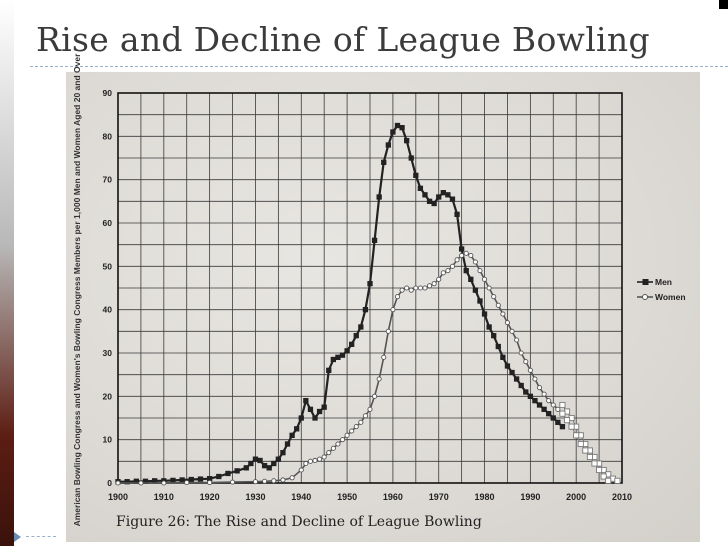 The width and height of the screenshot is (728, 546). What do you see at coordinates (108, 180) in the screenshot?
I see `y-tick-label: 70` at bounding box center [108, 180].